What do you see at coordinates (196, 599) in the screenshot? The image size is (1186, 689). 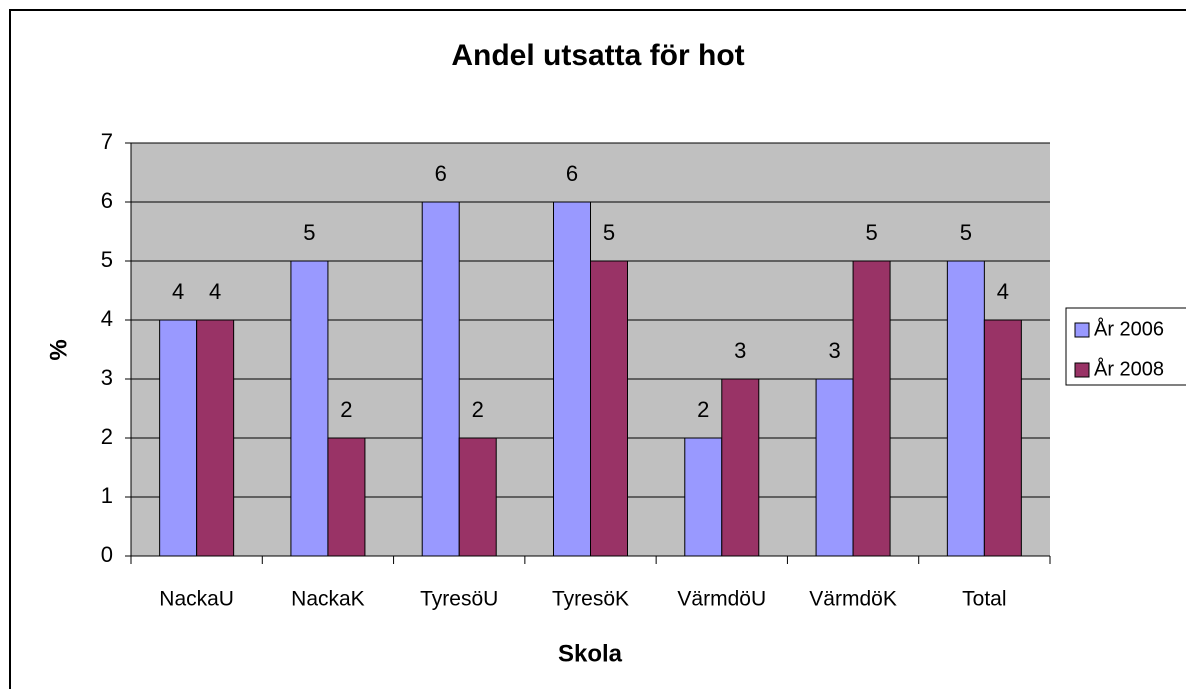 I see `x-tick-label: NackaU` at bounding box center [196, 599].